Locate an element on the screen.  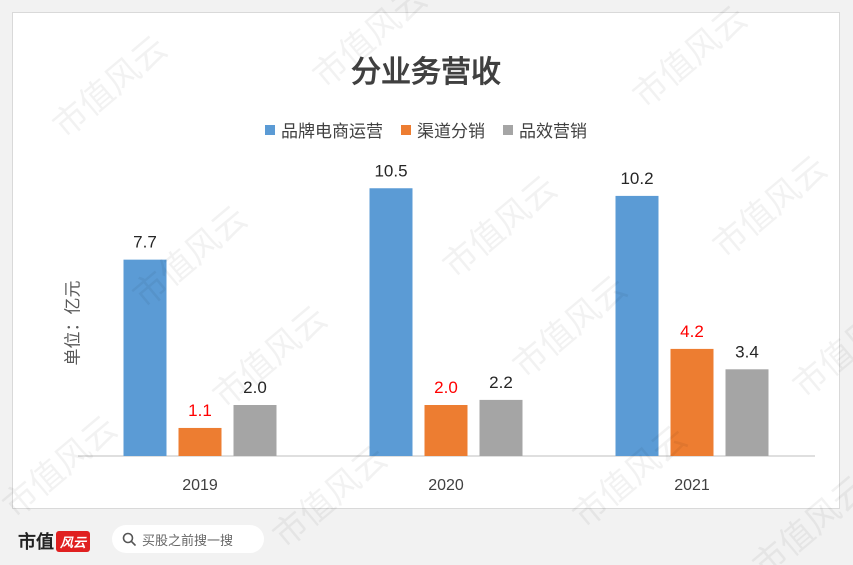
search-icon is located at coordinates (129, 539).